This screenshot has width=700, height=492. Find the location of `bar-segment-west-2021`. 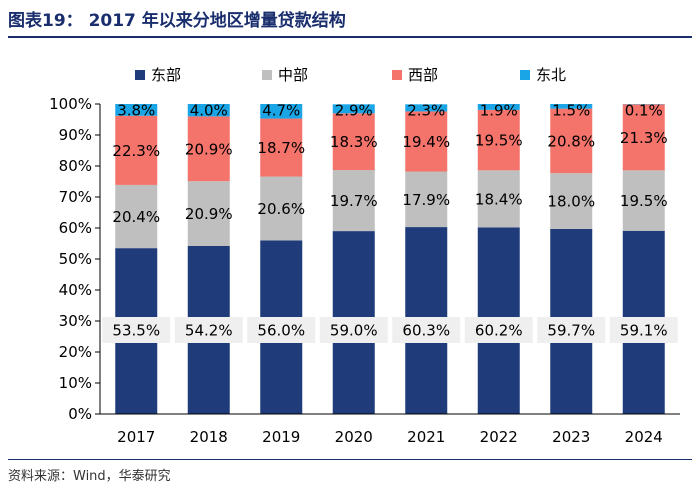

bar-segment-west-2021 is located at coordinates (426, 141).